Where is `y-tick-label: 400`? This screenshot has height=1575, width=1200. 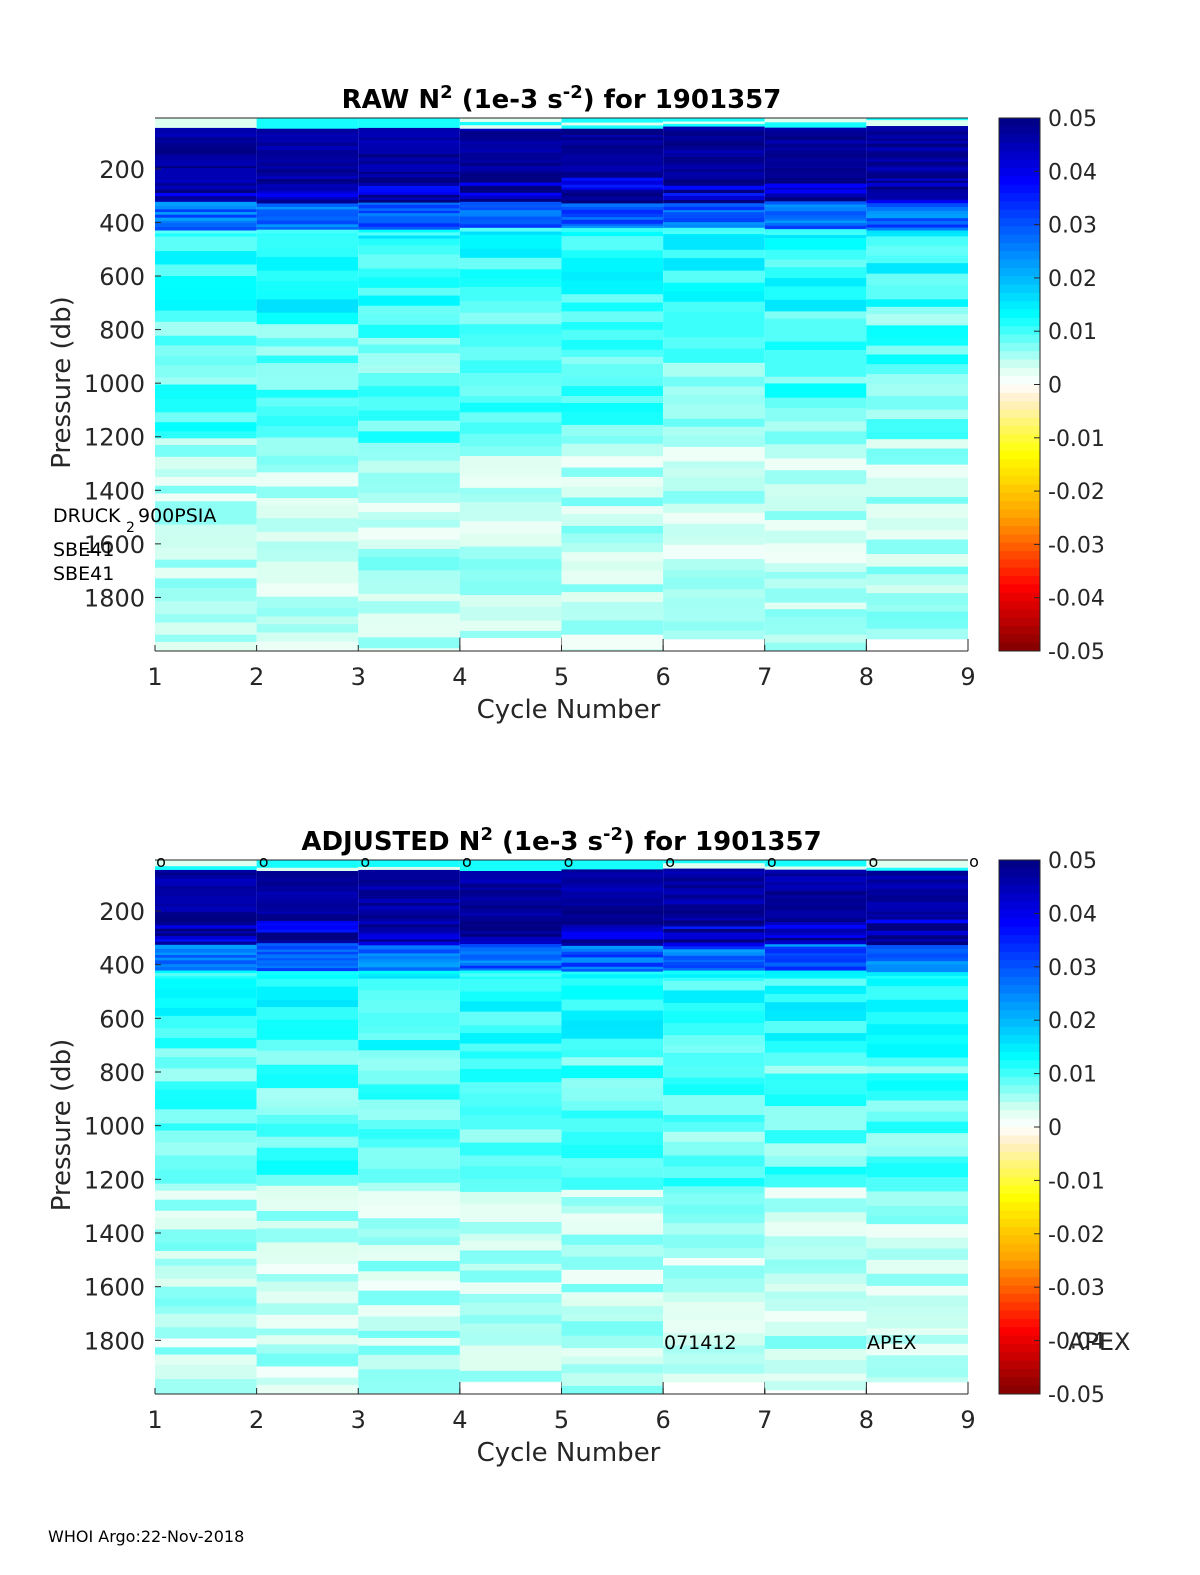 y-tick-label: 400 is located at coordinates (122, 966).